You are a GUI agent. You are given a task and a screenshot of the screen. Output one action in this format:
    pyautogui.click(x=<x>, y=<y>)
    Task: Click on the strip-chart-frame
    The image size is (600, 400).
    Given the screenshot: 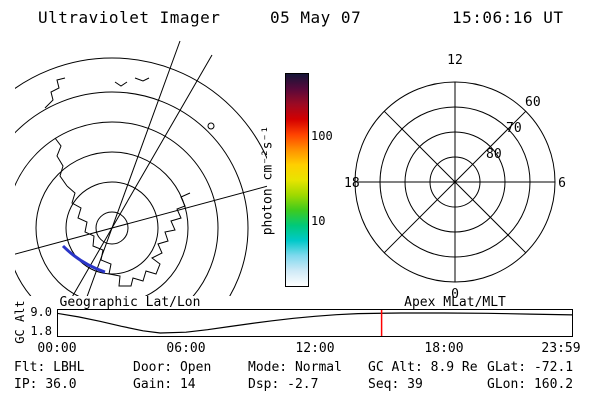 What is the action you would take?
    pyautogui.click(x=315, y=323)
    